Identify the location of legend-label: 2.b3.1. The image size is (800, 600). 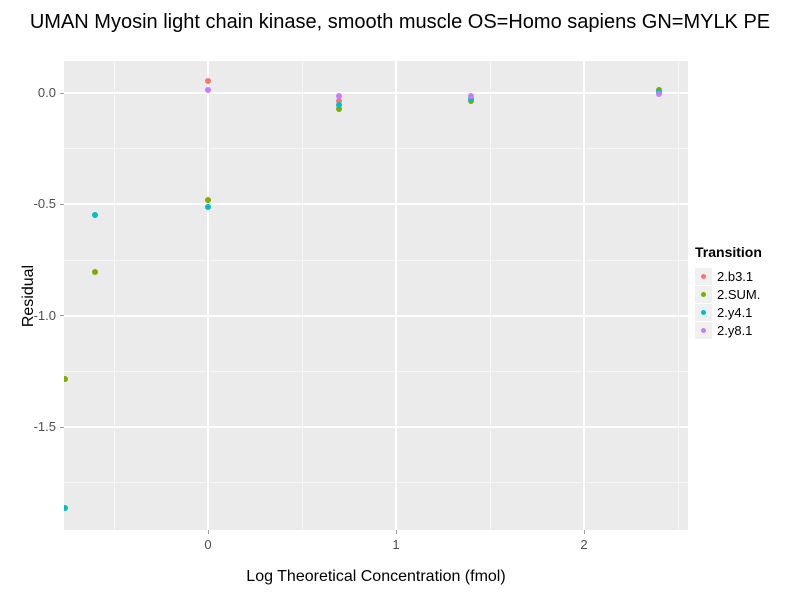
(735, 276).